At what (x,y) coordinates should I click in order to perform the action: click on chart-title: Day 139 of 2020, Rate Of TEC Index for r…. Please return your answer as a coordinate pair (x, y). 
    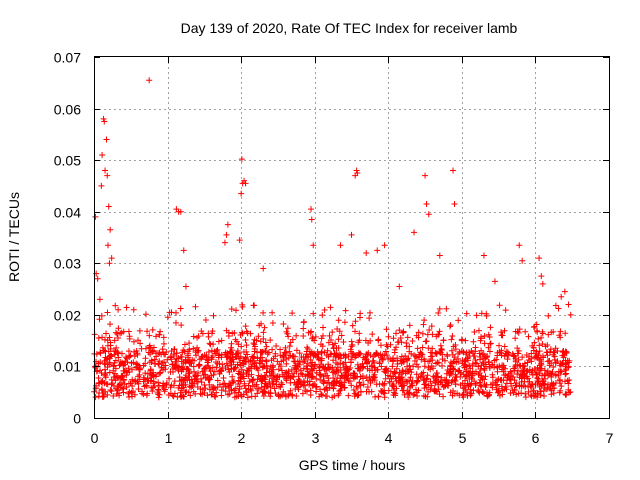
    Looking at the image, I should click on (349, 28).